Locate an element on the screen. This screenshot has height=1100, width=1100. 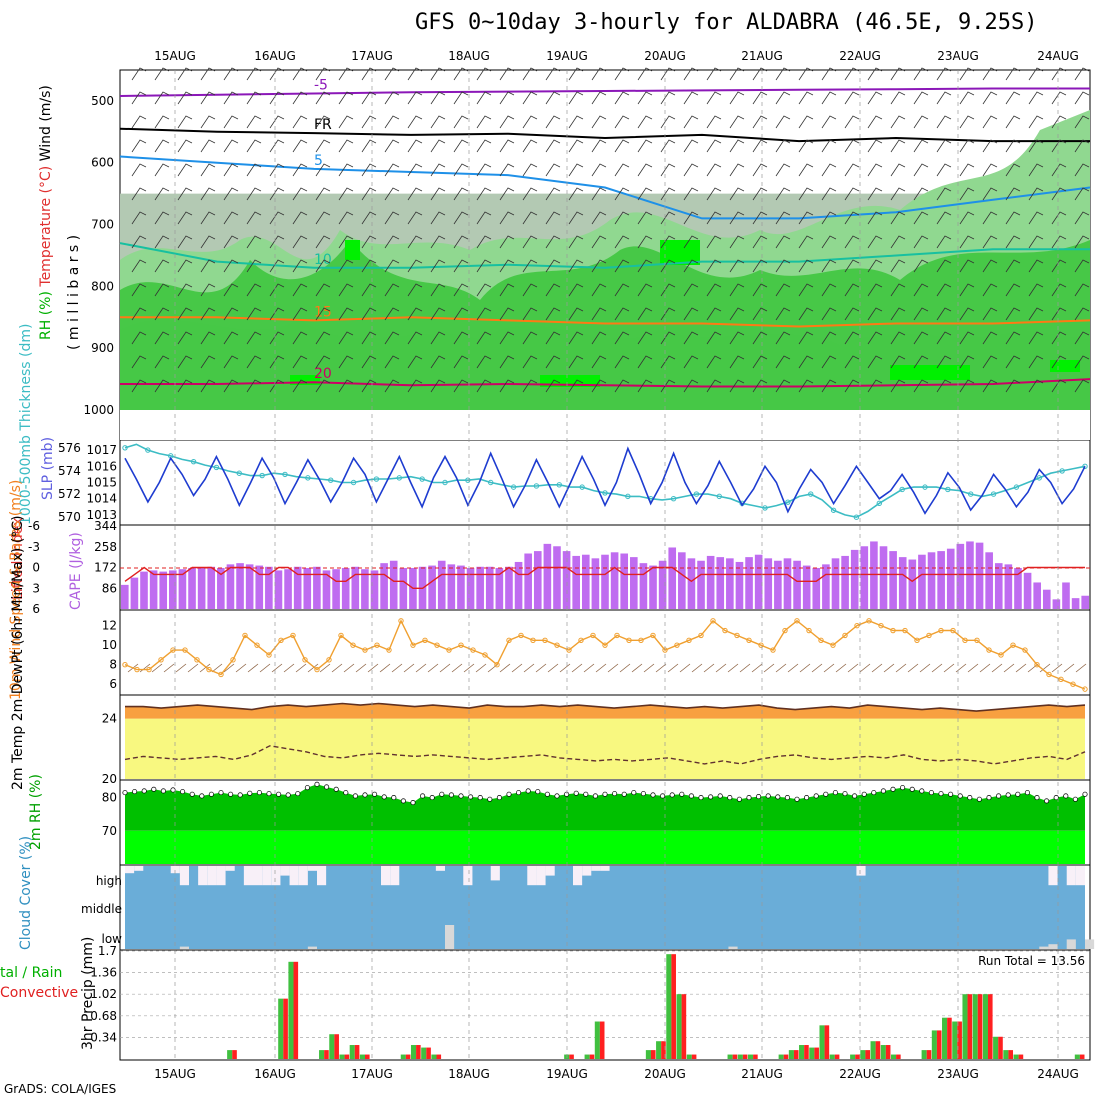
date-label-bottom: 23AUG is located at coordinates (958, 1074).